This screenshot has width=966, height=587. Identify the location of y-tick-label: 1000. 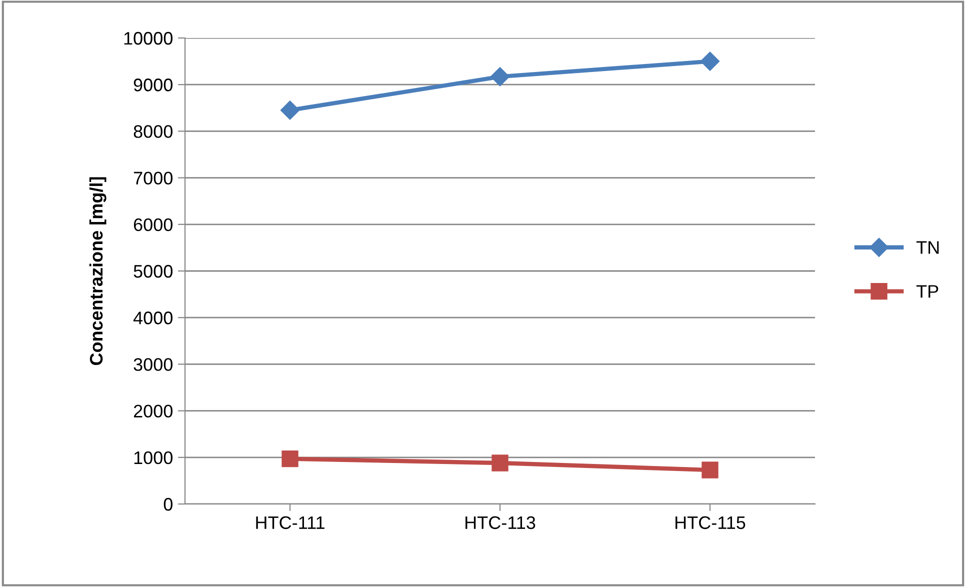
(153, 457).